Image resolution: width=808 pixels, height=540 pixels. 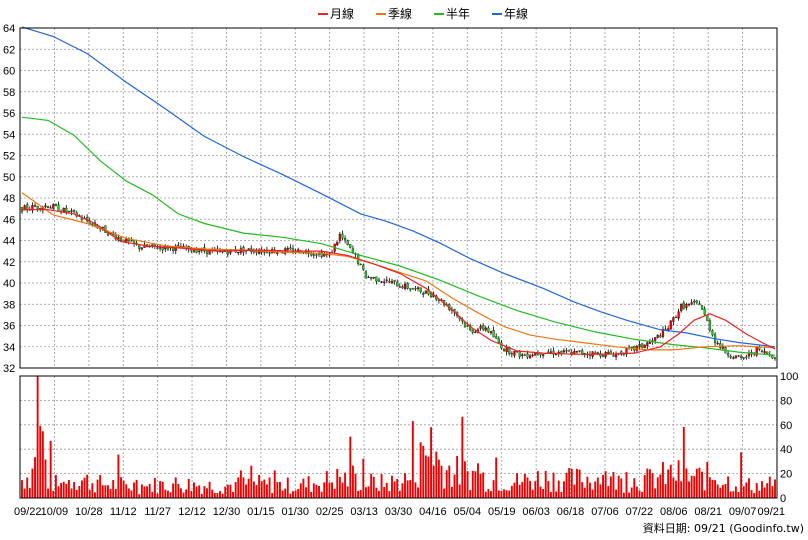 What do you see at coordinates (789, 377) in the screenshot?
I see `volume-tick-label: 100` at bounding box center [789, 377].